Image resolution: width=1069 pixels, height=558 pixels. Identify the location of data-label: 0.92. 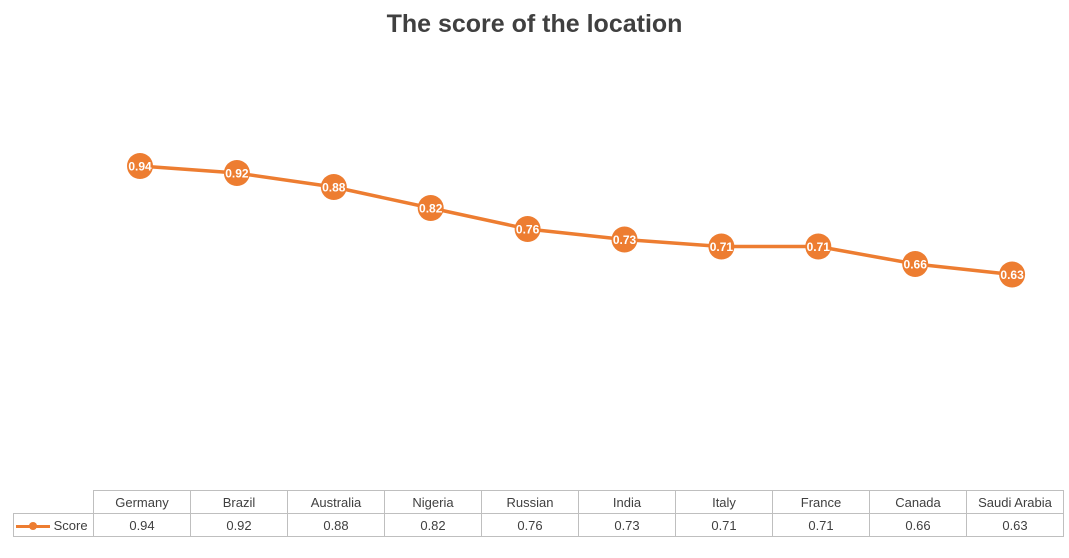
(237, 174).